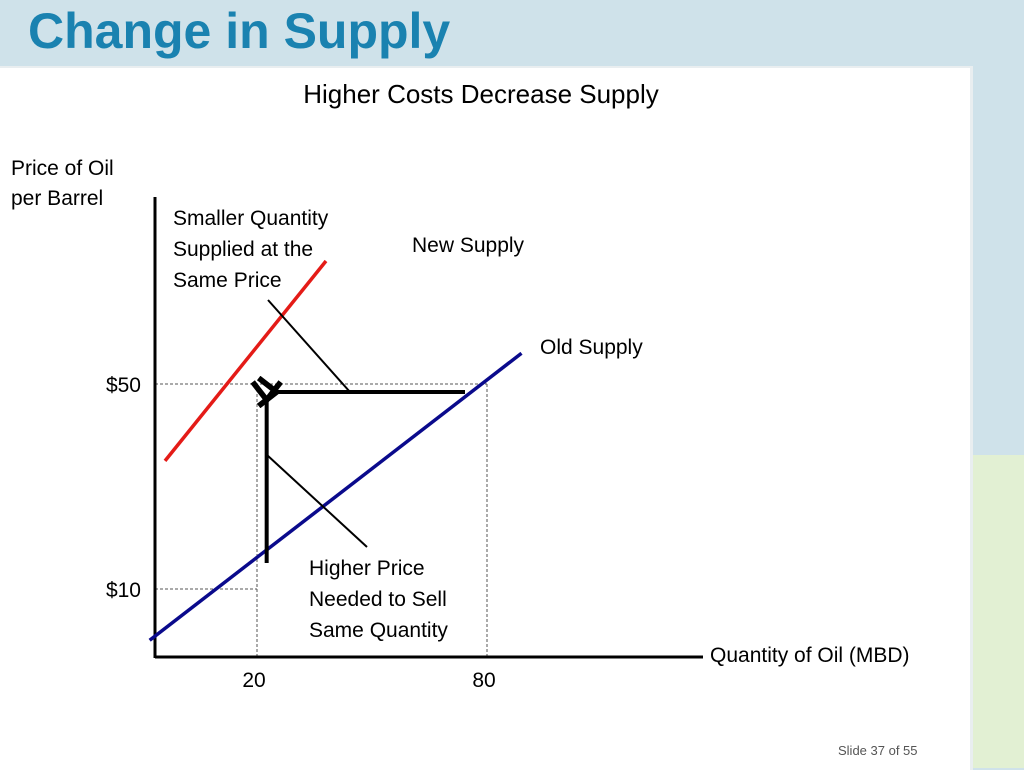  What do you see at coordinates (243, 249) in the screenshot?
I see `annotation-1-line-2: Supplied at the` at bounding box center [243, 249].